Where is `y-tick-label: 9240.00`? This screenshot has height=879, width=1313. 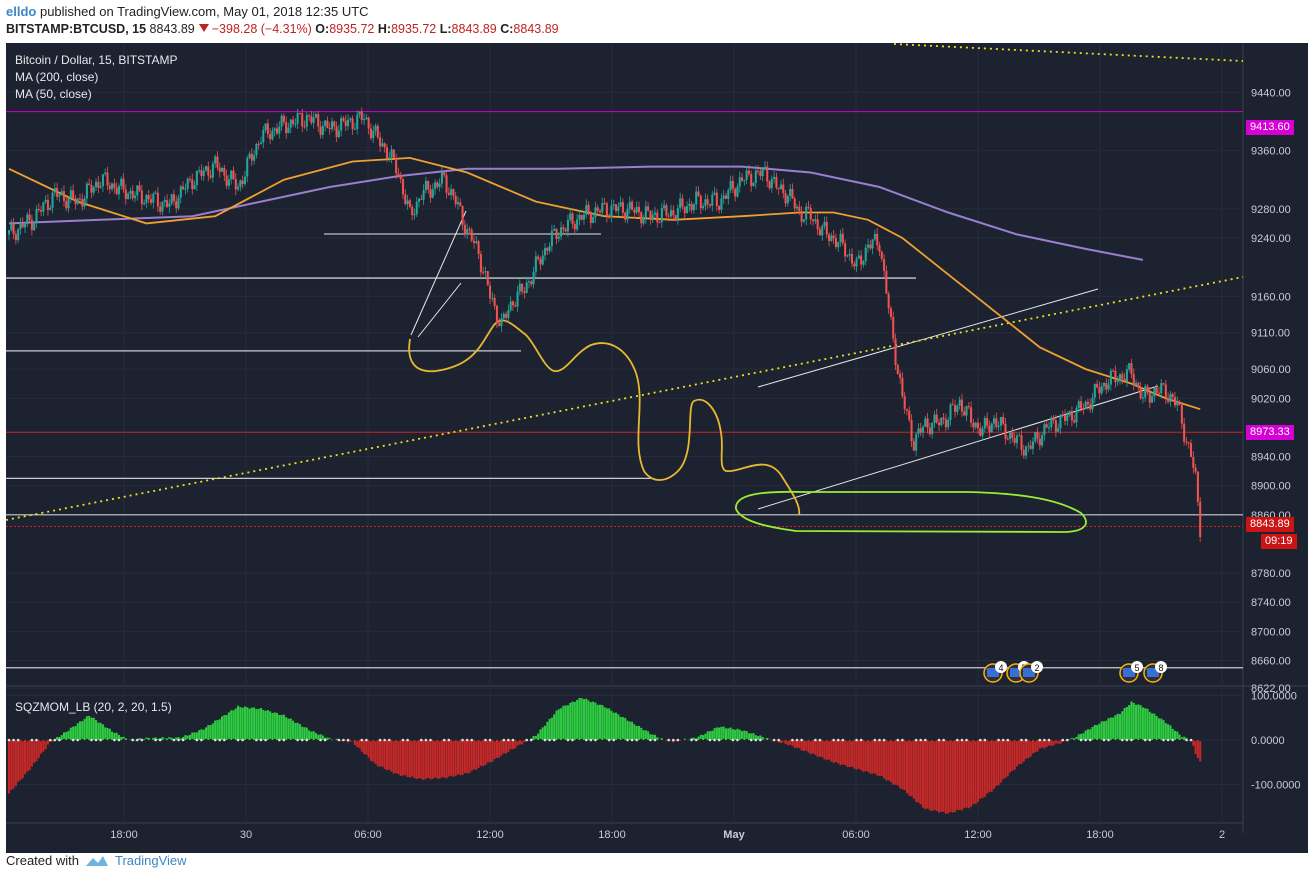
y-tick-label: 9240.00 is located at coordinates (1271, 239).